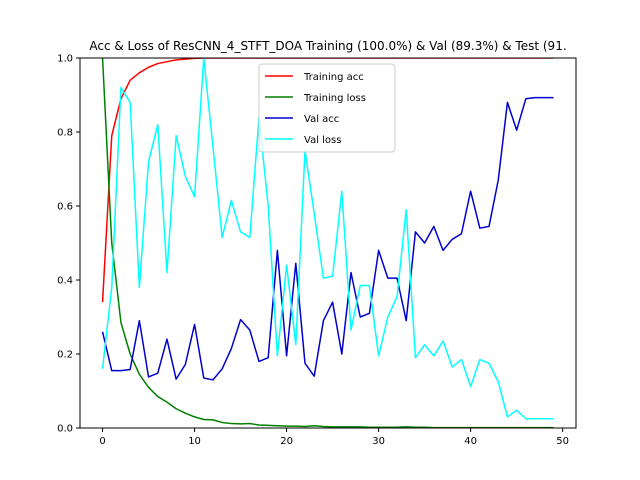 Image resolution: width=640 pixels, height=480 pixels. I want to click on legend-box, so click(327, 108).